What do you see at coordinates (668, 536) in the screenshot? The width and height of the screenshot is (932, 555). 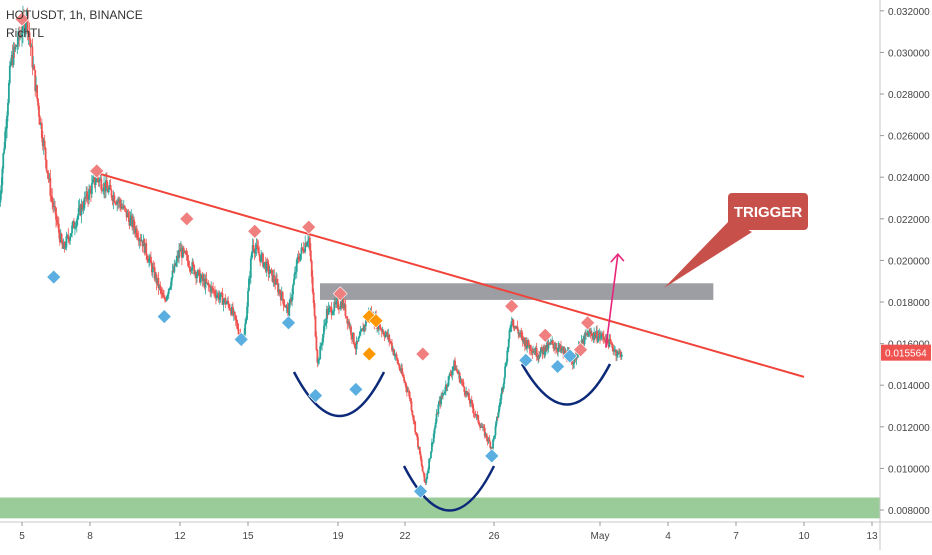 I see `x-tick-label: 4` at bounding box center [668, 536].